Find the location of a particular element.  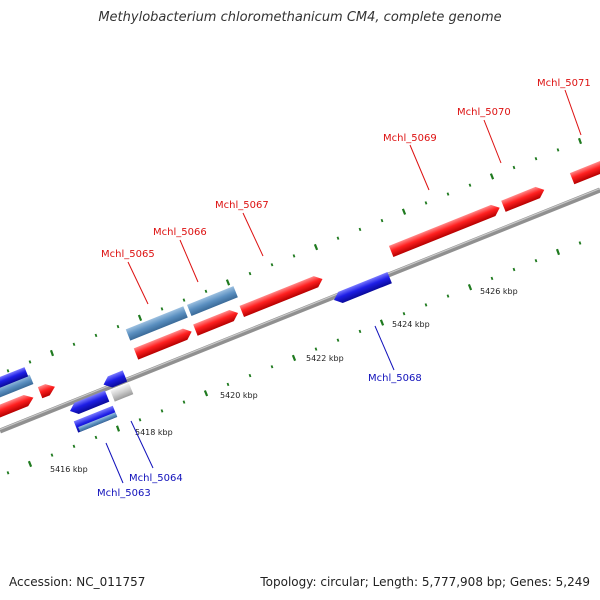

tick-label: 5418 kbp is located at coordinates (154, 432).